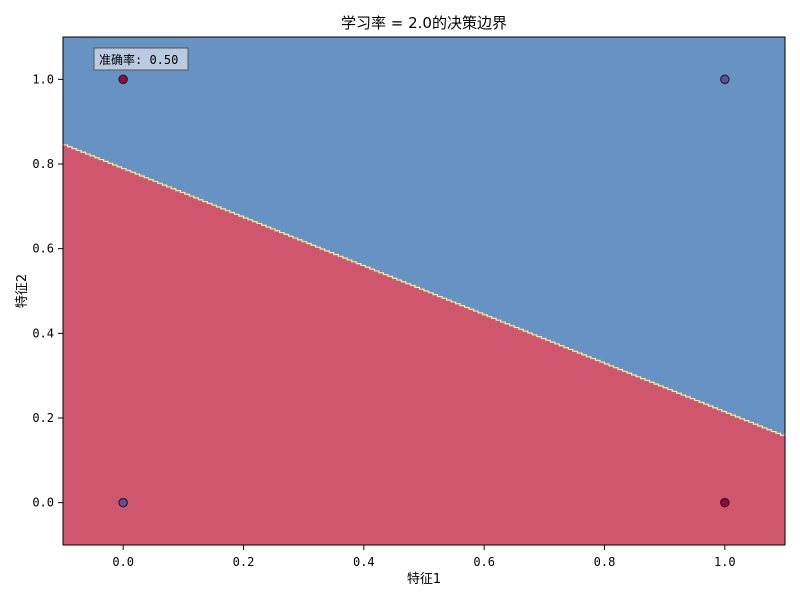  I want to click on x-tick-label-2: 0.4, so click(364, 562).